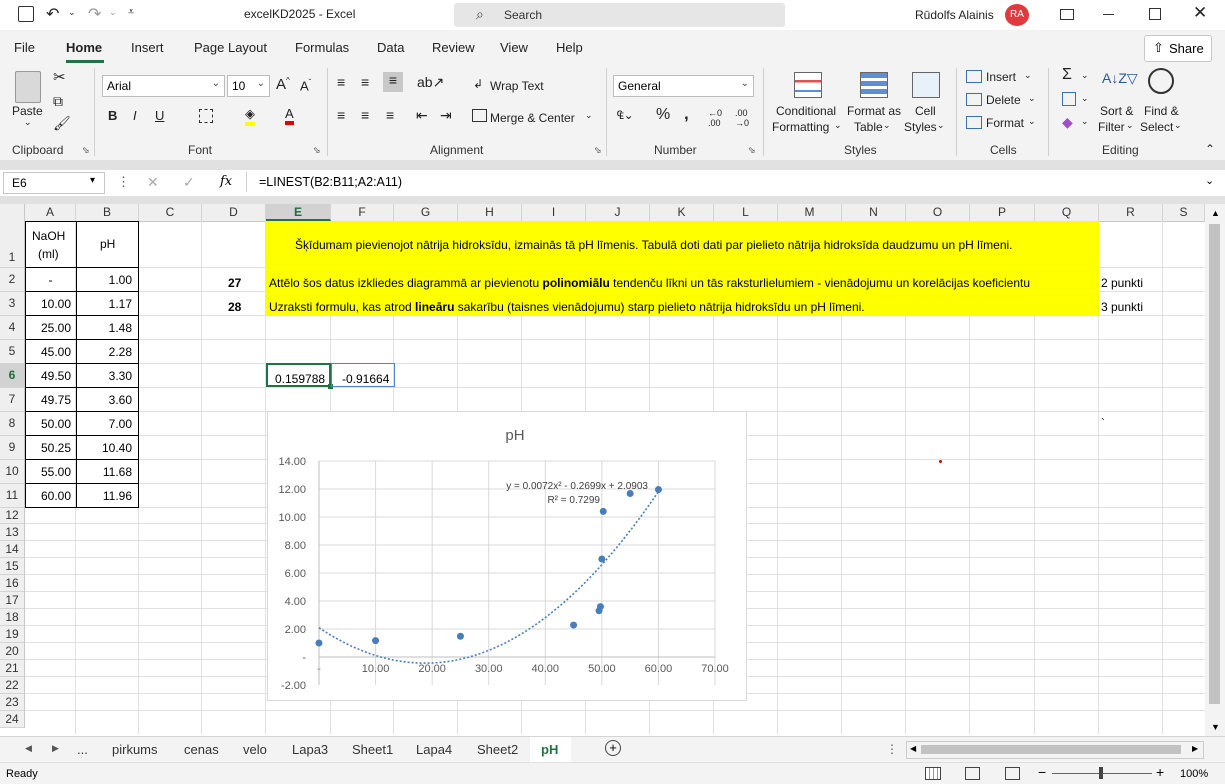 The width and height of the screenshot is (1225, 784). What do you see at coordinates (54, 183) in the screenshot?
I see `name-box: E6 ▾` at bounding box center [54, 183].